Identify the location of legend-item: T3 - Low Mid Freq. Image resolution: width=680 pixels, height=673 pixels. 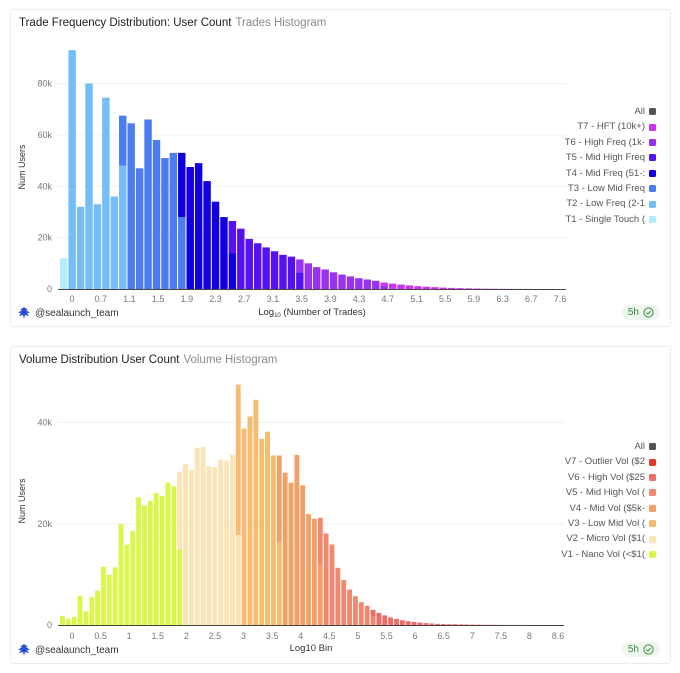
(610, 188).